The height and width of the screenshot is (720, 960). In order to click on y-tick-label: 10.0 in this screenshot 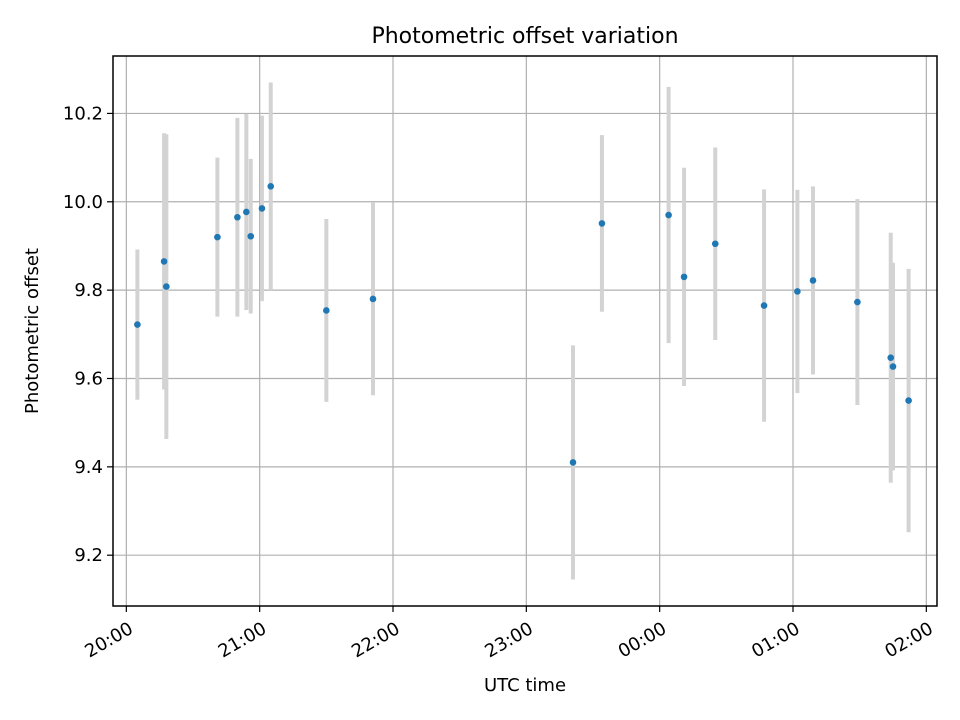, I will do `click(83, 202)`.